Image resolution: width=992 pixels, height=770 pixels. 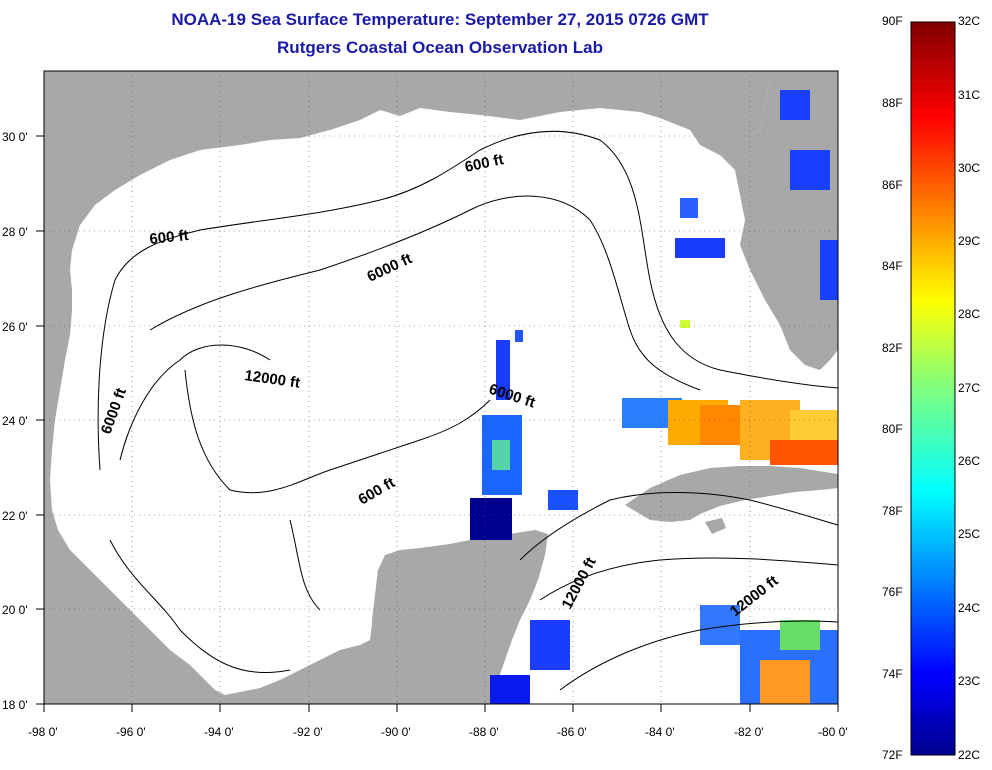 I want to click on colorbar-c-label: 23C, so click(x=969, y=681).